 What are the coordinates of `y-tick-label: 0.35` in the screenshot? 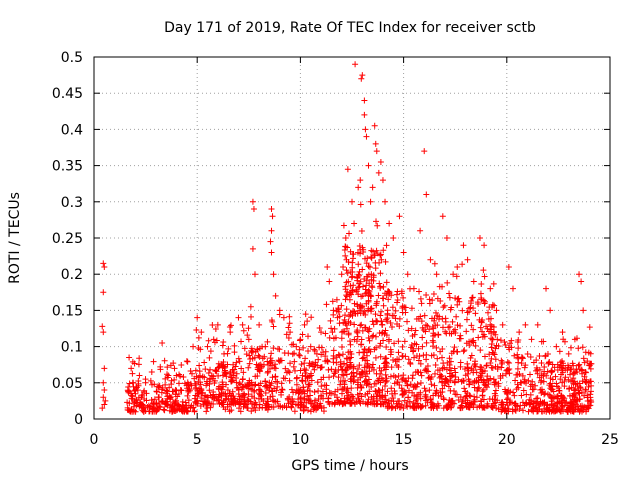 It's located at (67, 167).